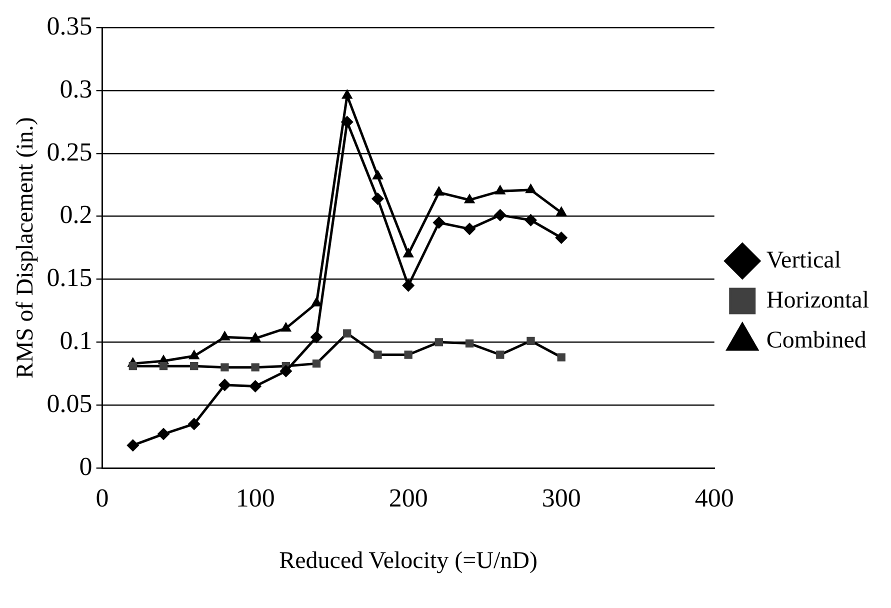  What do you see at coordinates (85, 466) in the screenshot?
I see `y-tick-label: 0` at bounding box center [85, 466].